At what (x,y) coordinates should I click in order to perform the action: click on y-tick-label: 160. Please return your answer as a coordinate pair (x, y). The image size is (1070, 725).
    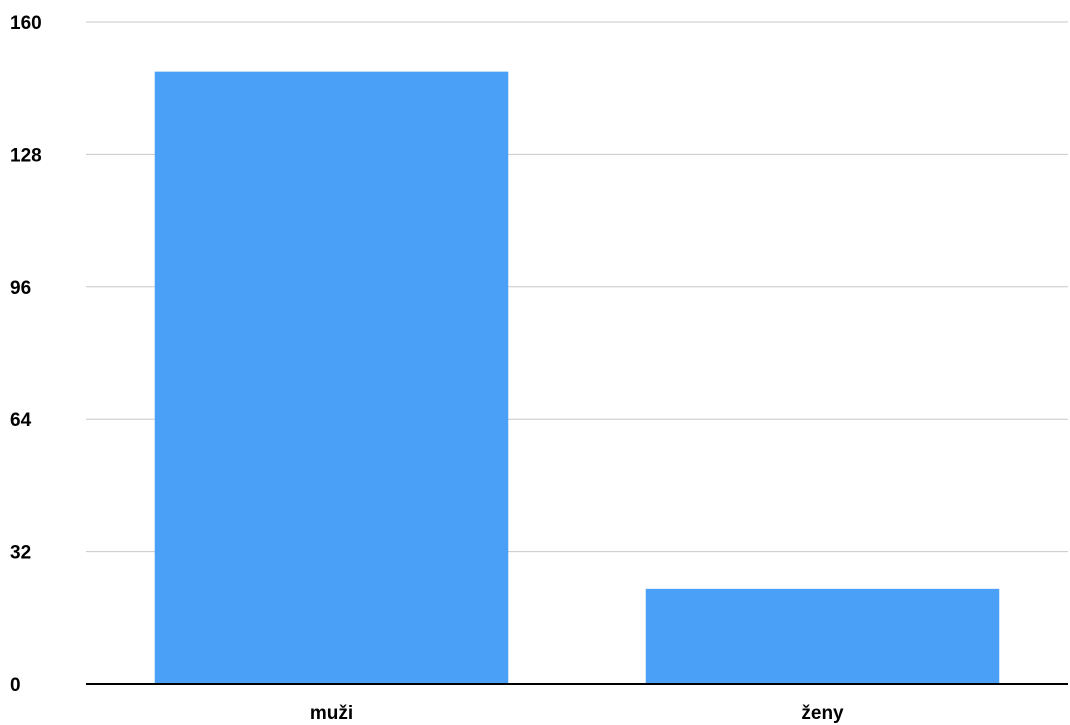
    Looking at the image, I should click on (26, 23).